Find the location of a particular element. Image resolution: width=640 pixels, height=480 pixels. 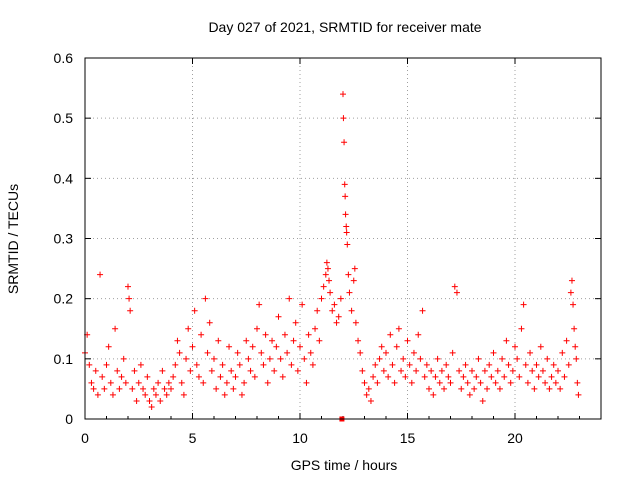

y-axis-title: SRMTID / TECUs is located at coordinates (13, 239).